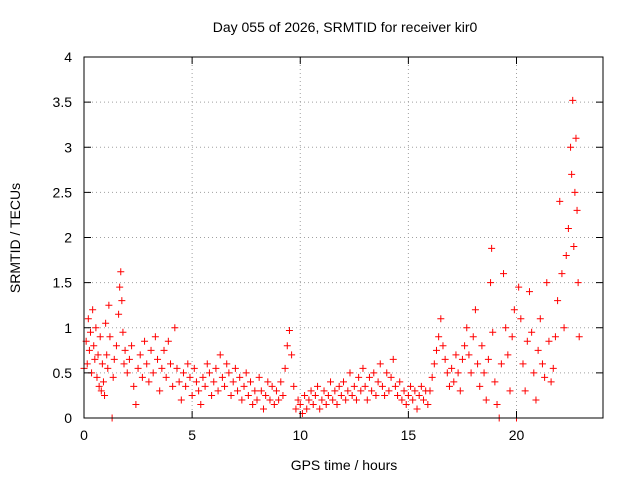 The image size is (640, 480). Describe the element at coordinates (192, 435) in the screenshot. I see `x-tick-label: 5` at that location.